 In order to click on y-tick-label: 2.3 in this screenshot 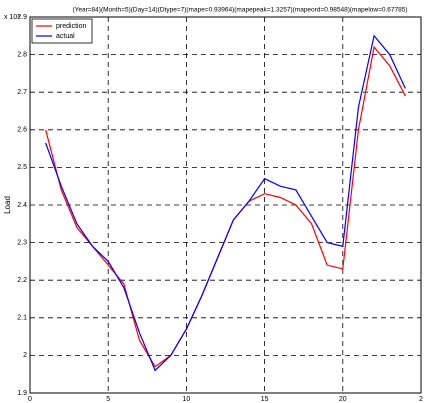, I will do `click(22, 242)`.